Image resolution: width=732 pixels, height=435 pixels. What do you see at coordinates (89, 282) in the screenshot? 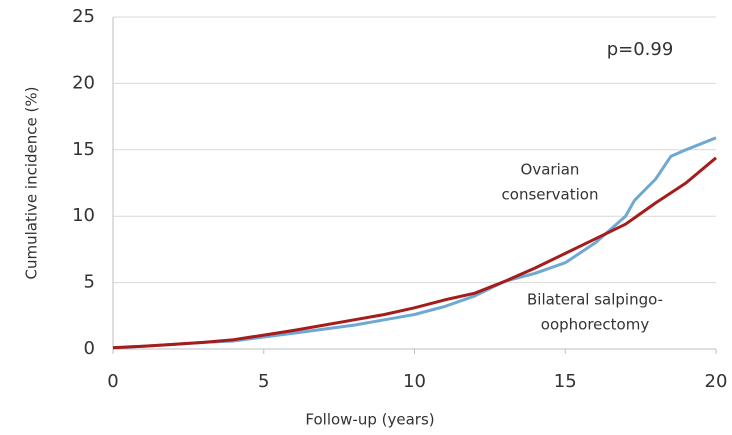
I see `y-tick-label: 5` at bounding box center [89, 282].